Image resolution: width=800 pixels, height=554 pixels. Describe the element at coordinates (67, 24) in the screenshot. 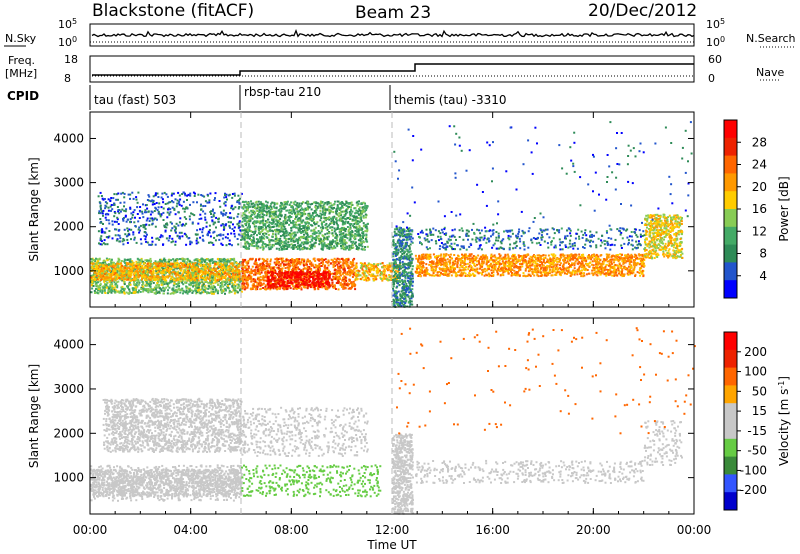

I see `noise-left-tick-top: 105` at that location.